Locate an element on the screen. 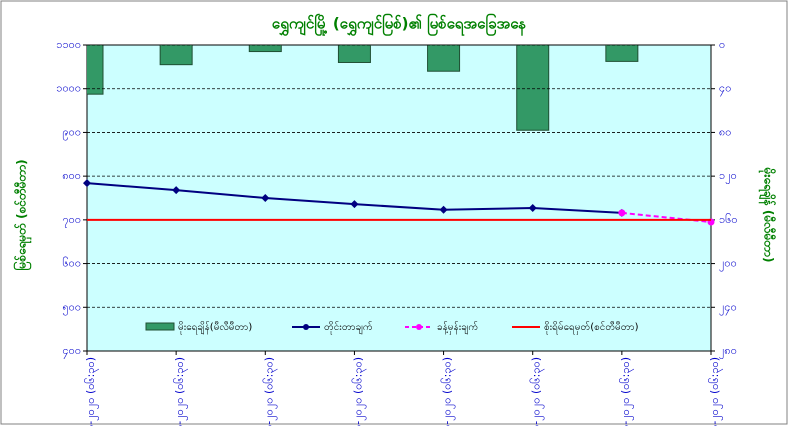 Image resolution: width=789 pixels, height=426 pixels. x-tick-label: ၂၆-၇-၂၀၂၀ (၀၆:၃၀) is located at coordinates (269, 391).